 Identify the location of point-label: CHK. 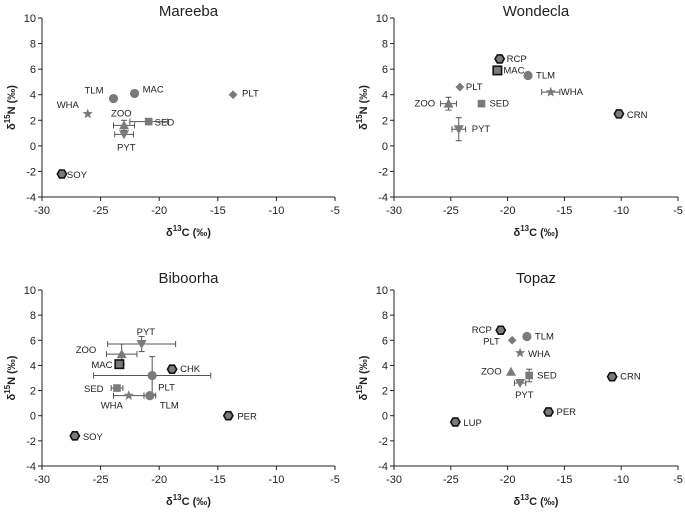
(190, 369).